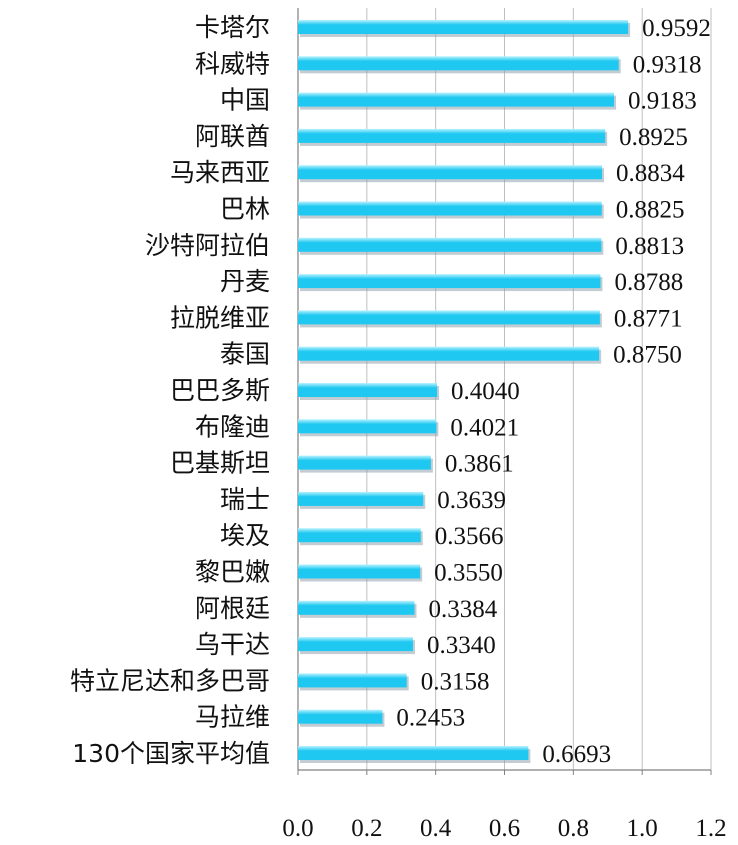 This screenshot has width=738, height=845. I want to click on category-label: 泰国, so click(245, 354).